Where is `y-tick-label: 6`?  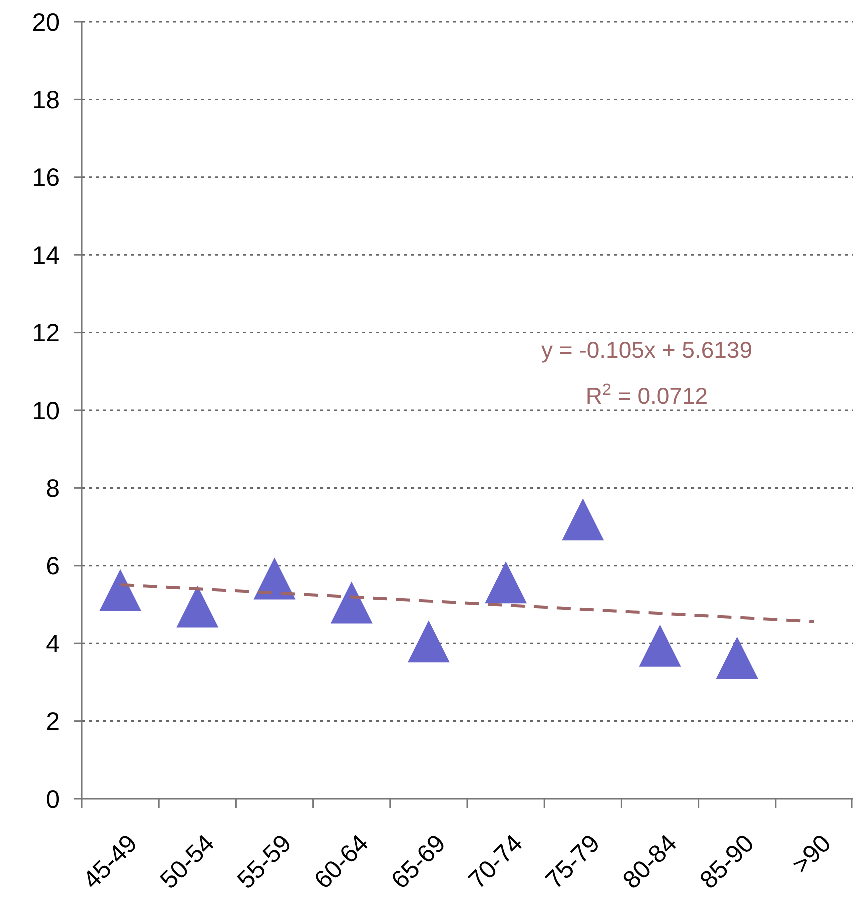
y-tick-label: 6 is located at coordinates (53, 566).